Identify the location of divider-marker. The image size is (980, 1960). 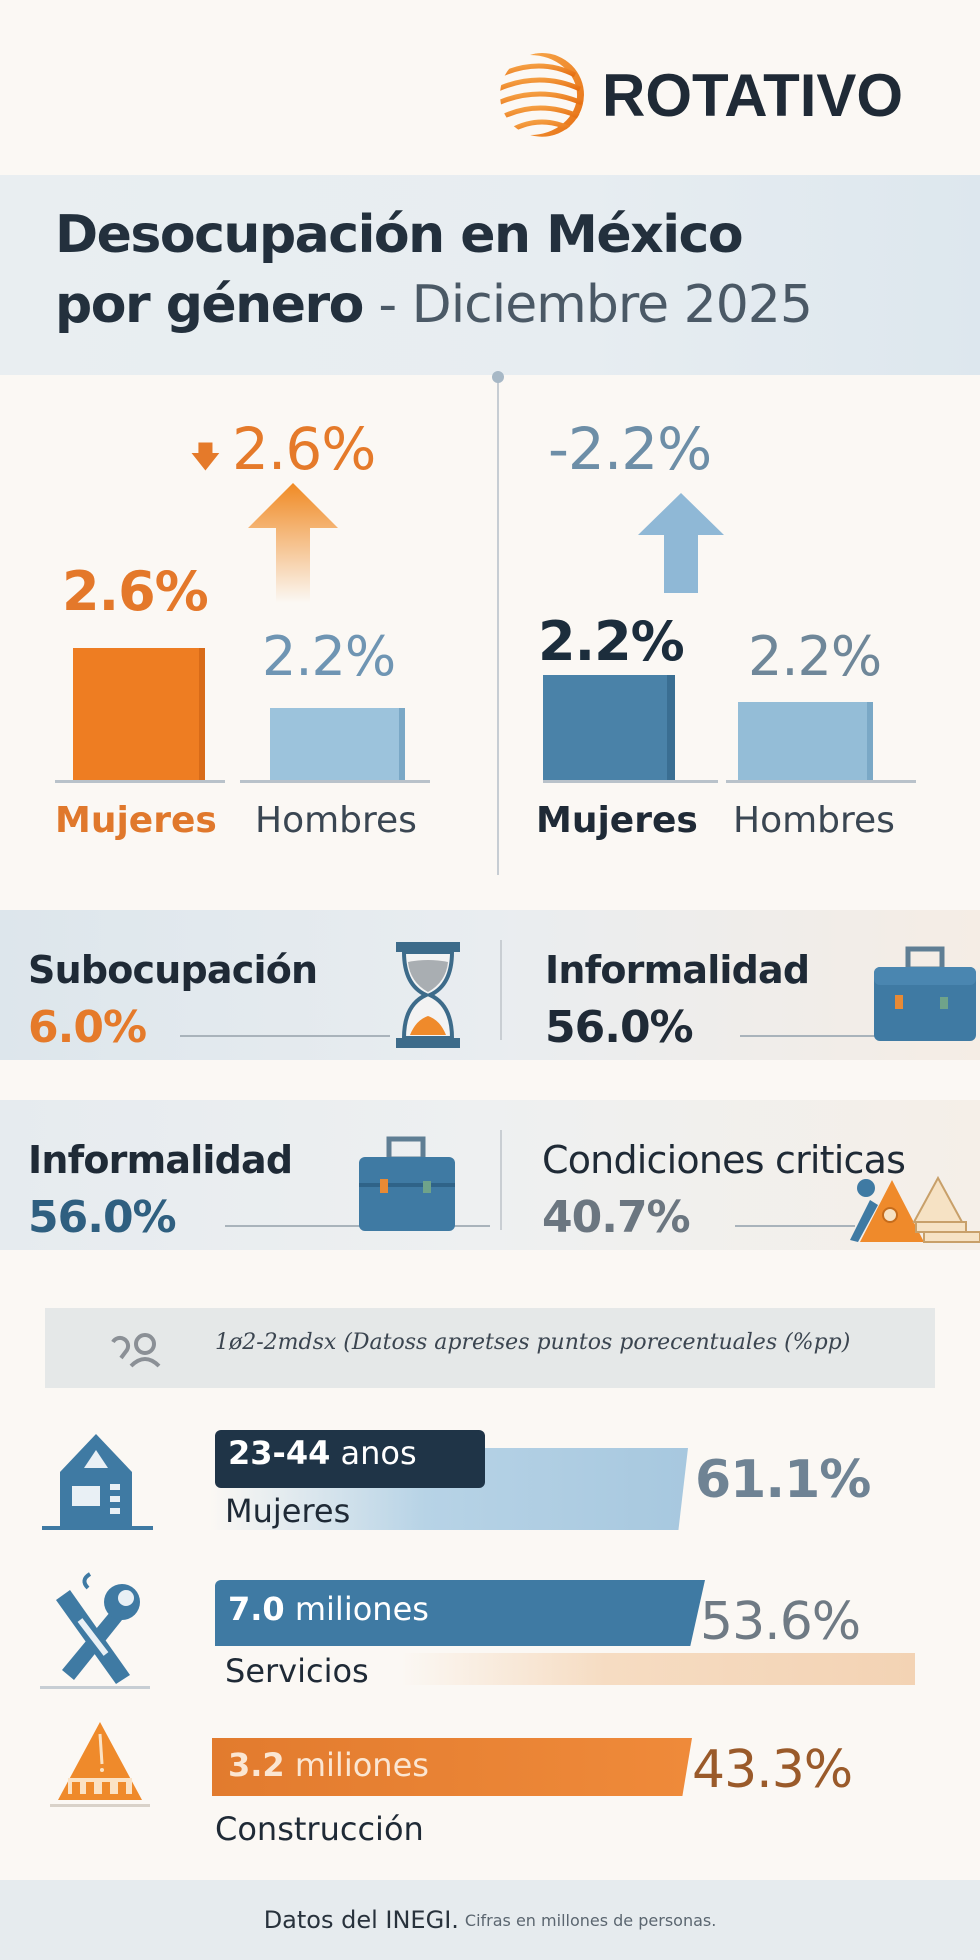
(498, 377).